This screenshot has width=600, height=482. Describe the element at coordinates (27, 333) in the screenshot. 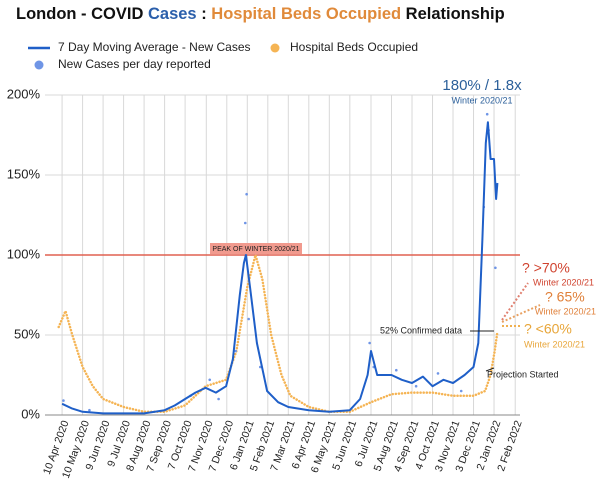

I see `y-tick-label: 50%` at that location.